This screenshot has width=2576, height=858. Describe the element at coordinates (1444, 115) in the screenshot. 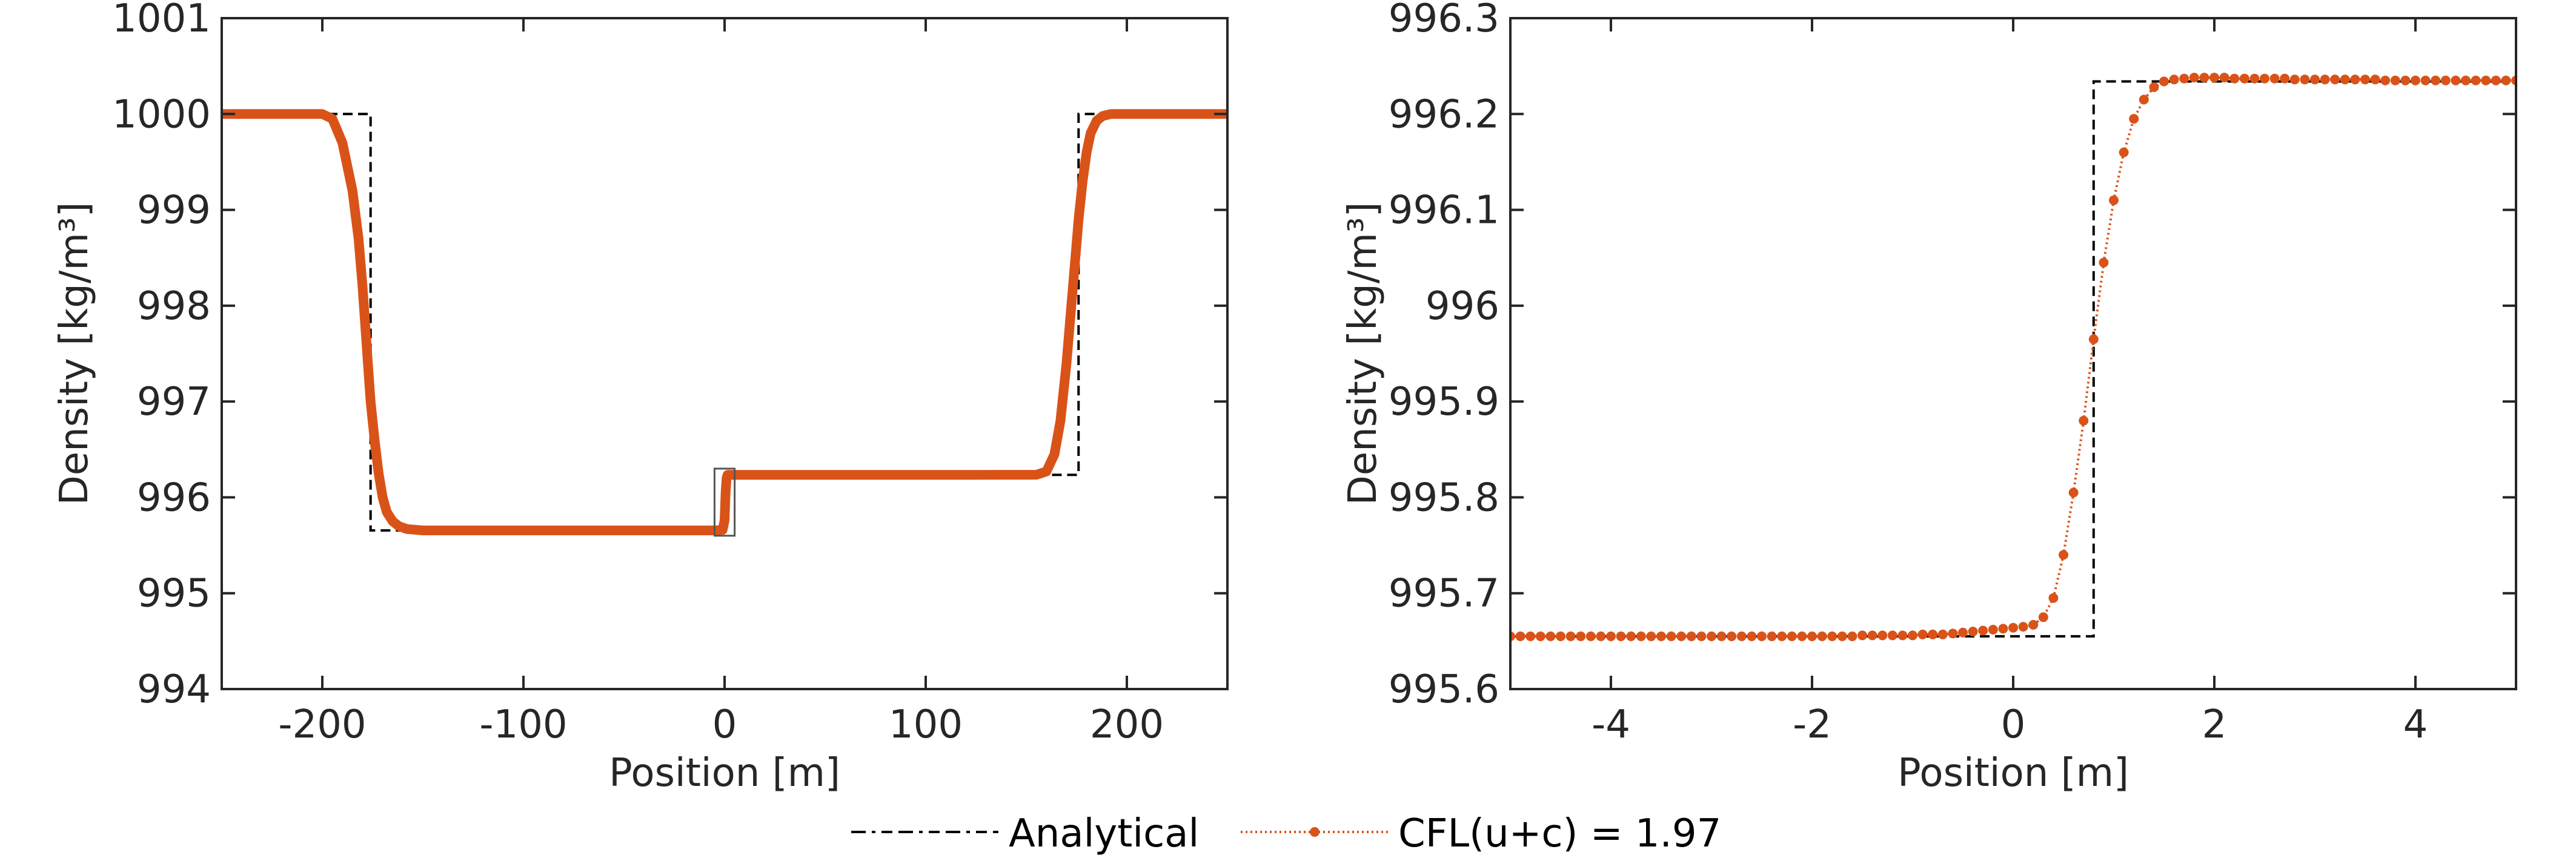

I see `y-tick-label: 996.2` at that location.